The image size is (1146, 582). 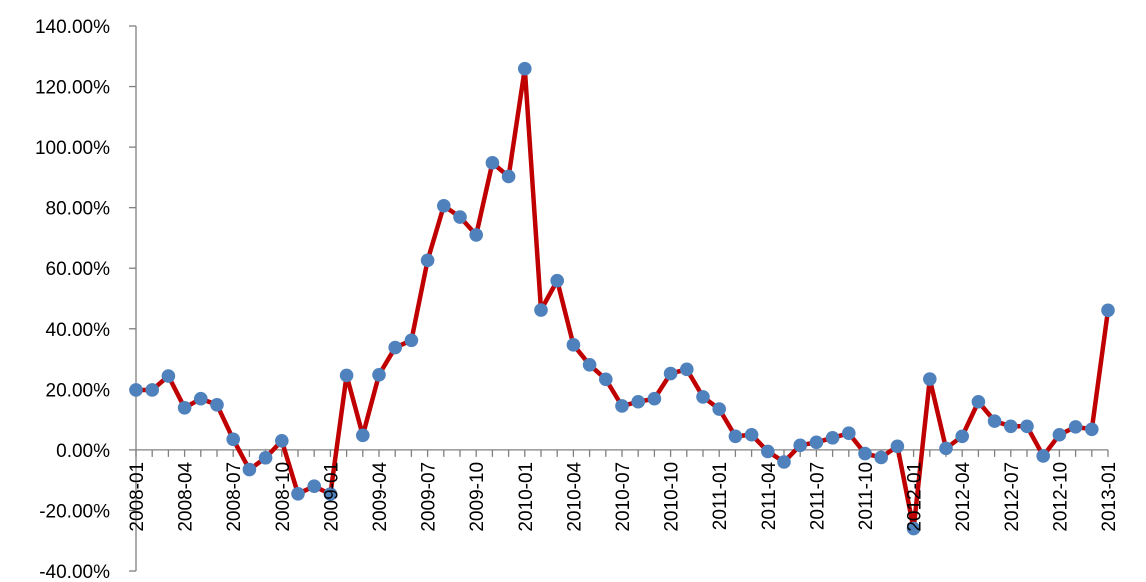 What do you see at coordinates (672, 497) in the screenshot?
I see `x-tick-label: 2010-10` at bounding box center [672, 497].